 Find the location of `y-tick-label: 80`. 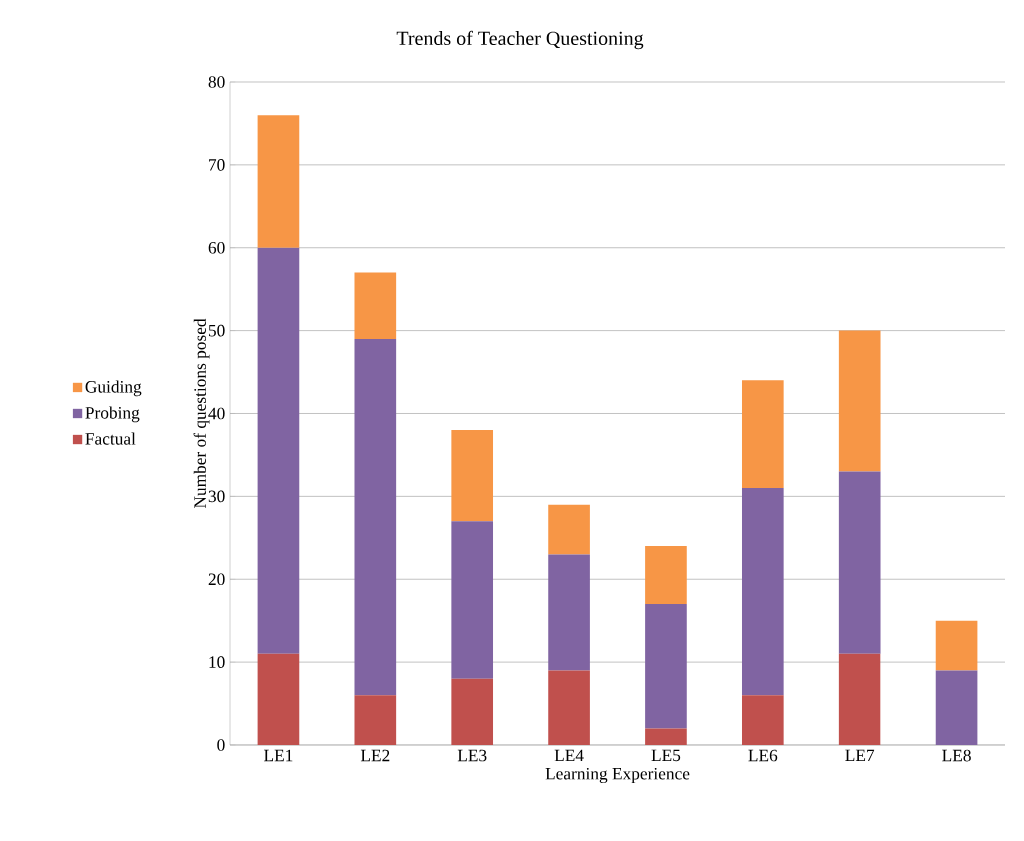

y-tick-label: 80 is located at coordinates (216, 82).